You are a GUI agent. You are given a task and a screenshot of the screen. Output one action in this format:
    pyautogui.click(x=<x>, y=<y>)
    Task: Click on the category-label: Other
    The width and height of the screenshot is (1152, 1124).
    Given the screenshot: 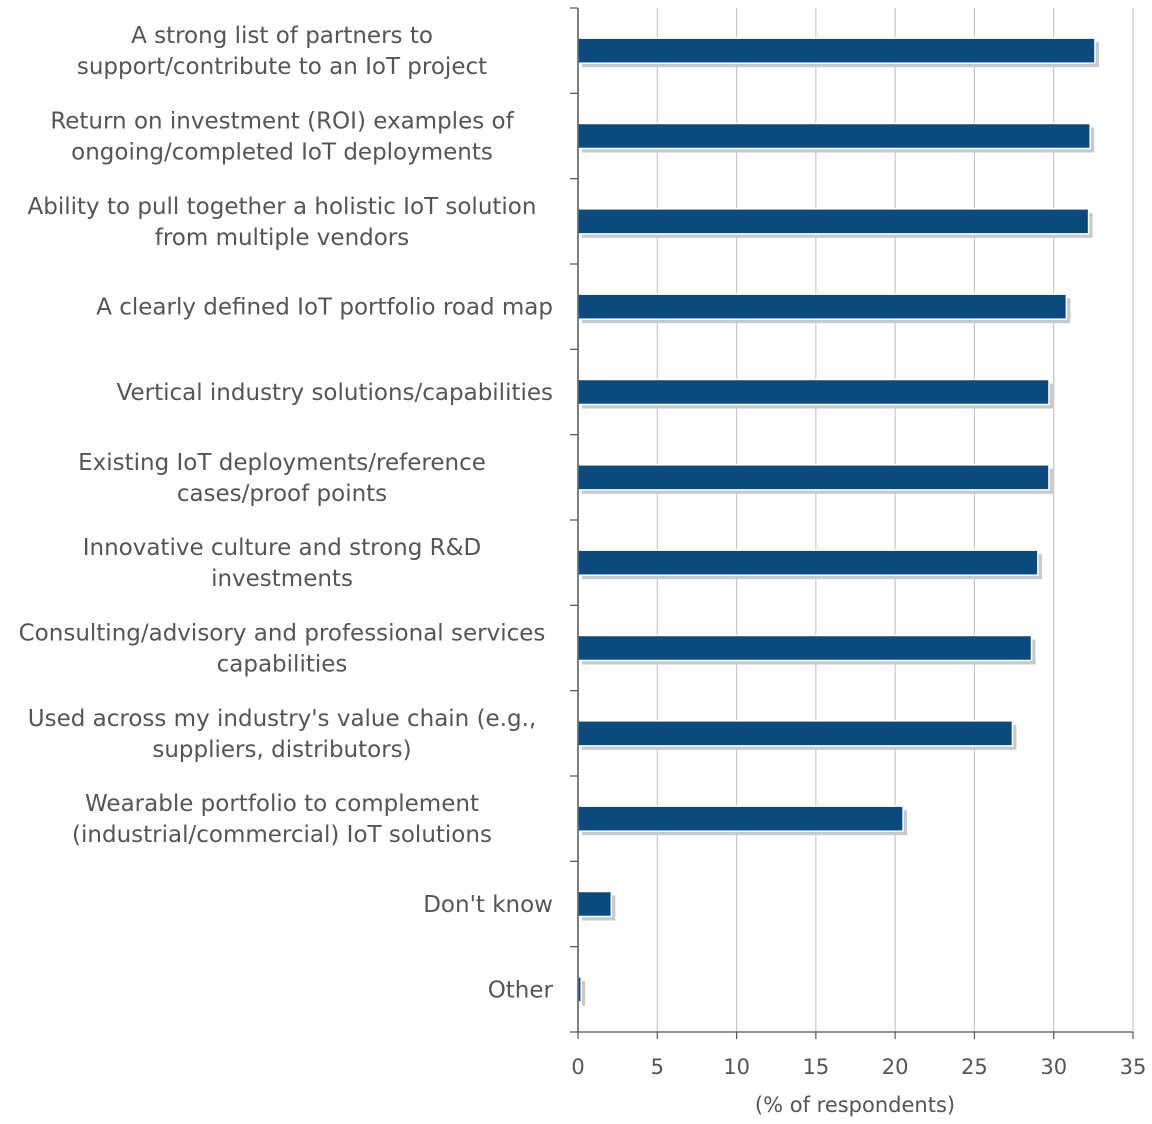 What is the action you would take?
    pyautogui.click(x=521, y=990)
    